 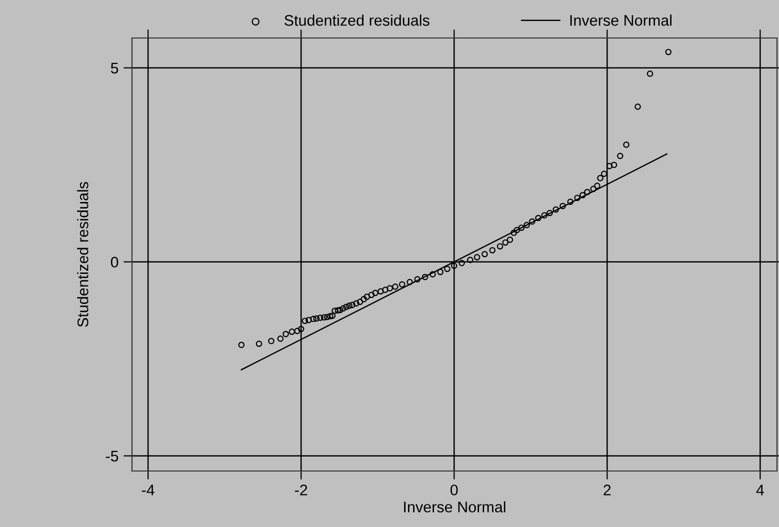 What do you see at coordinates (112, 456) in the screenshot?
I see `y-tick-label: -5` at bounding box center [112, 456].